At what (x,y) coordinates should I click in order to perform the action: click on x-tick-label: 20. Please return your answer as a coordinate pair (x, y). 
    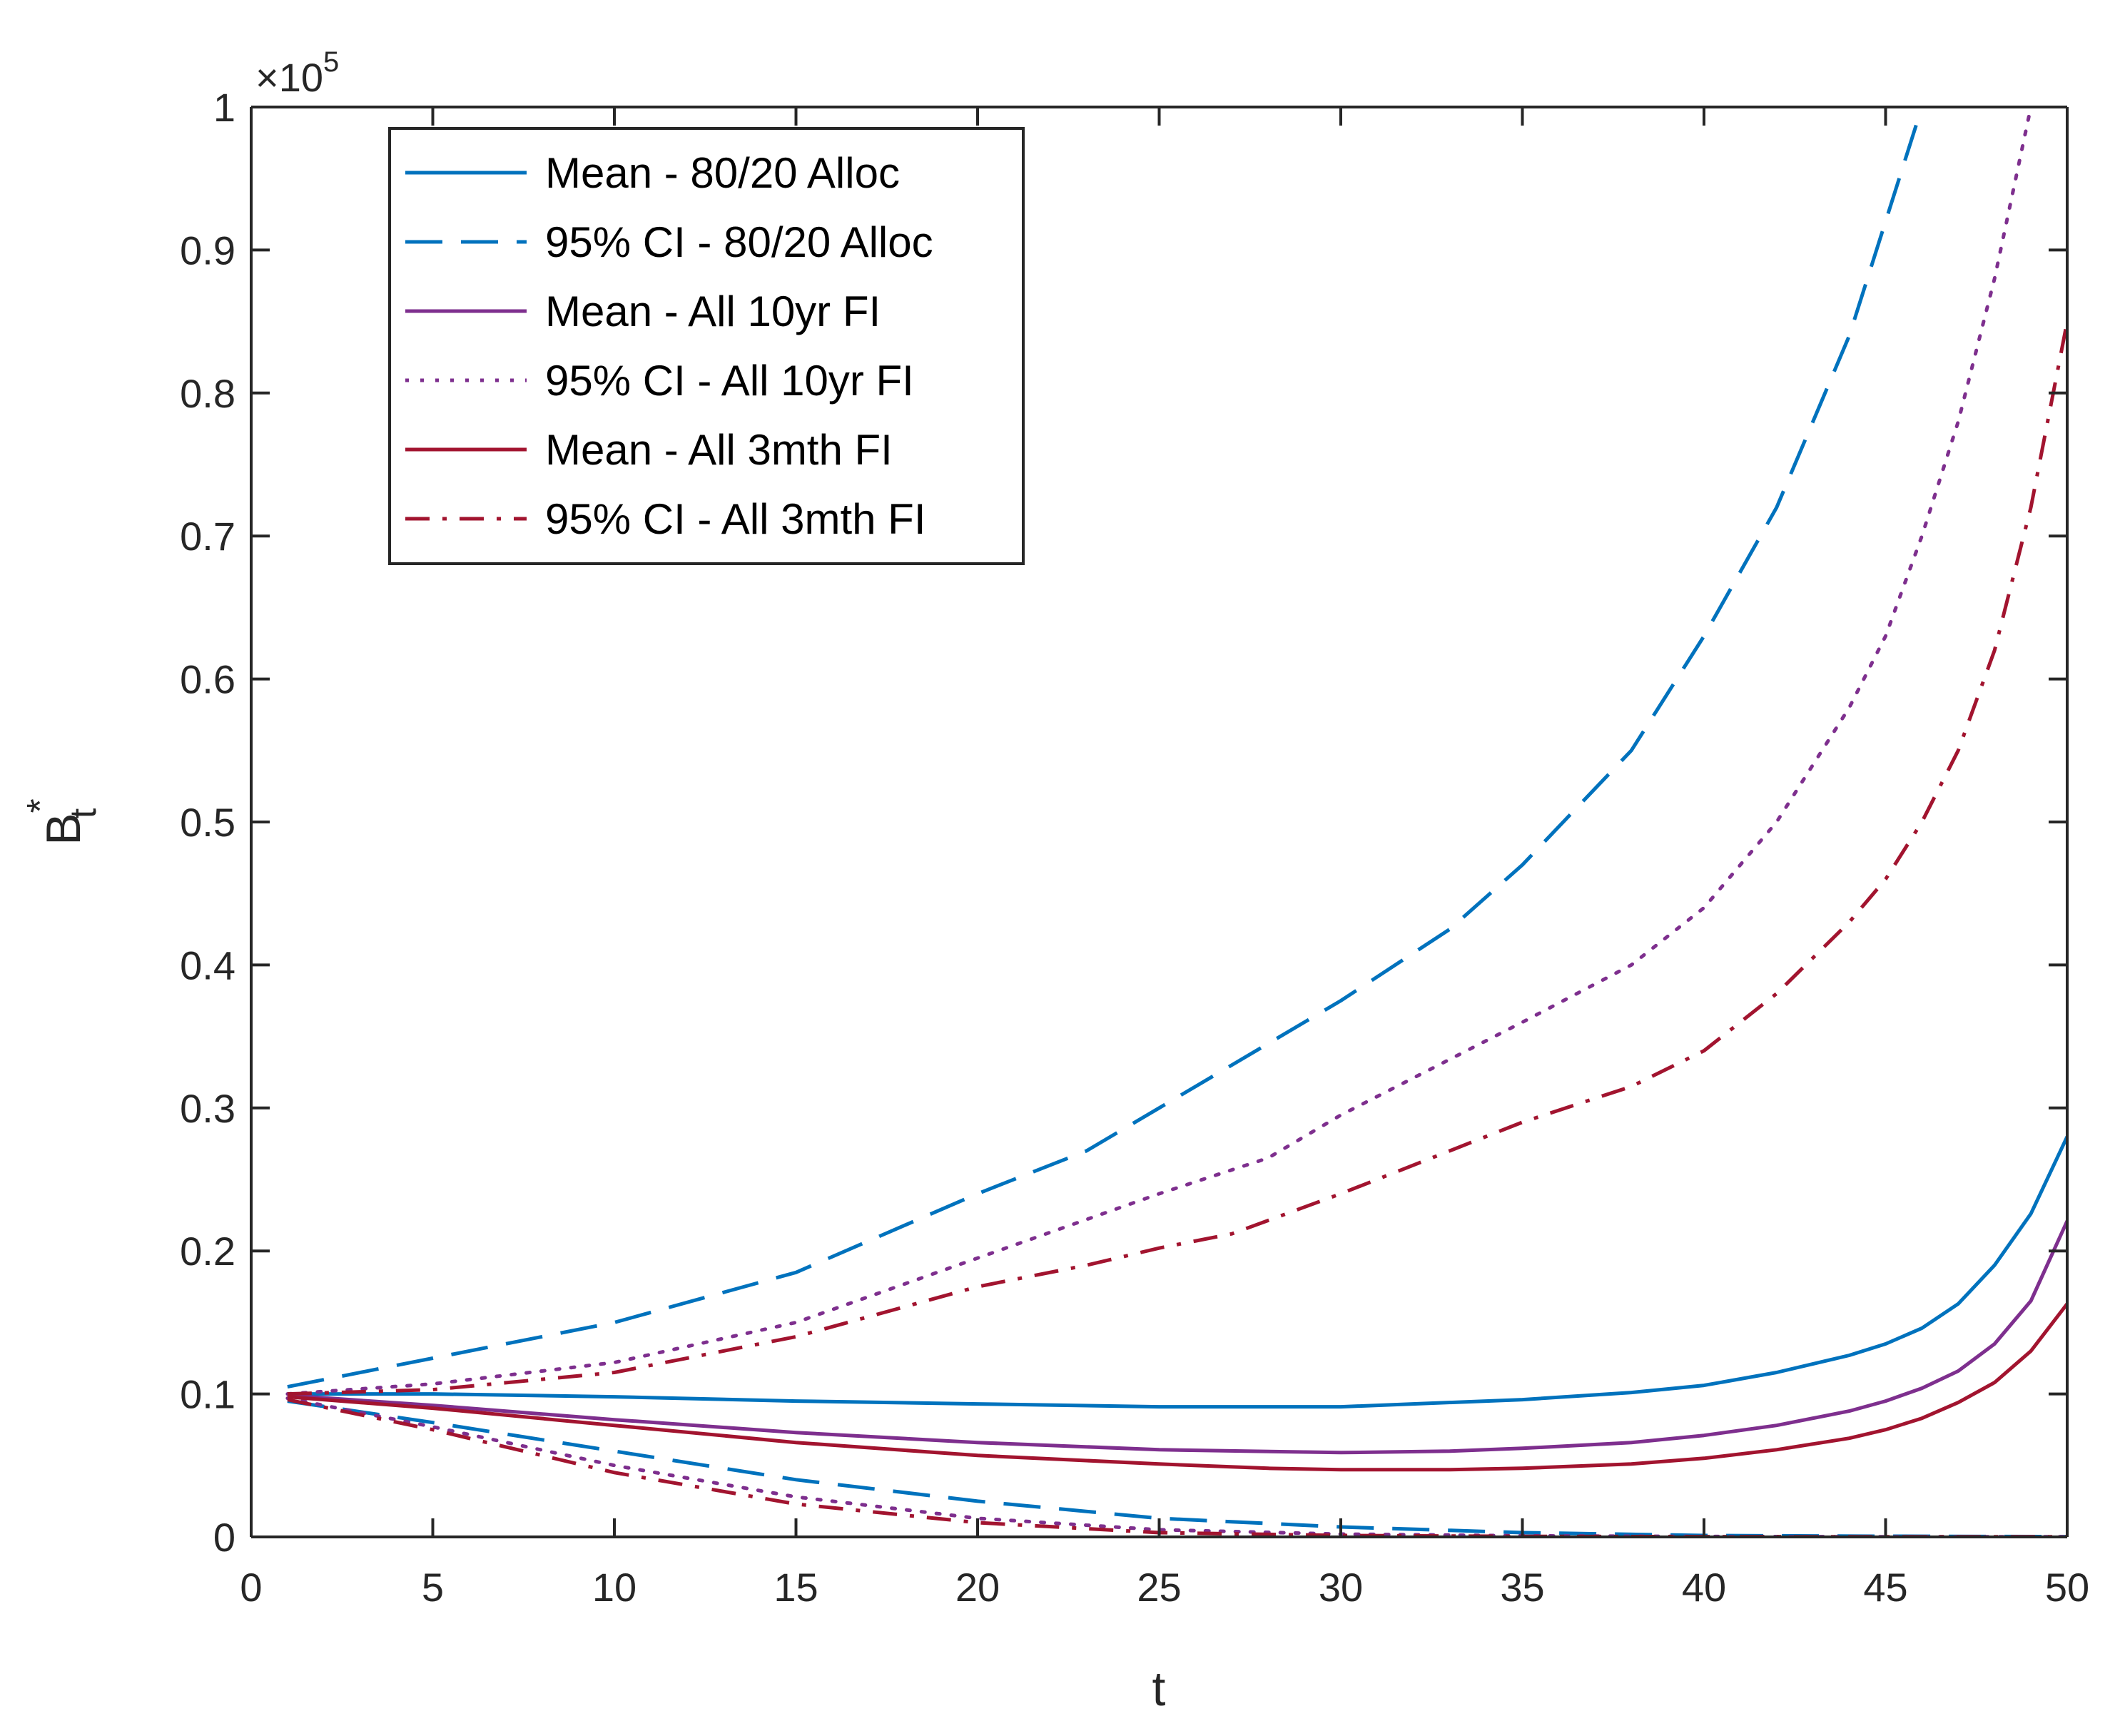
    Looking at the image, I should click on (977, 1587).